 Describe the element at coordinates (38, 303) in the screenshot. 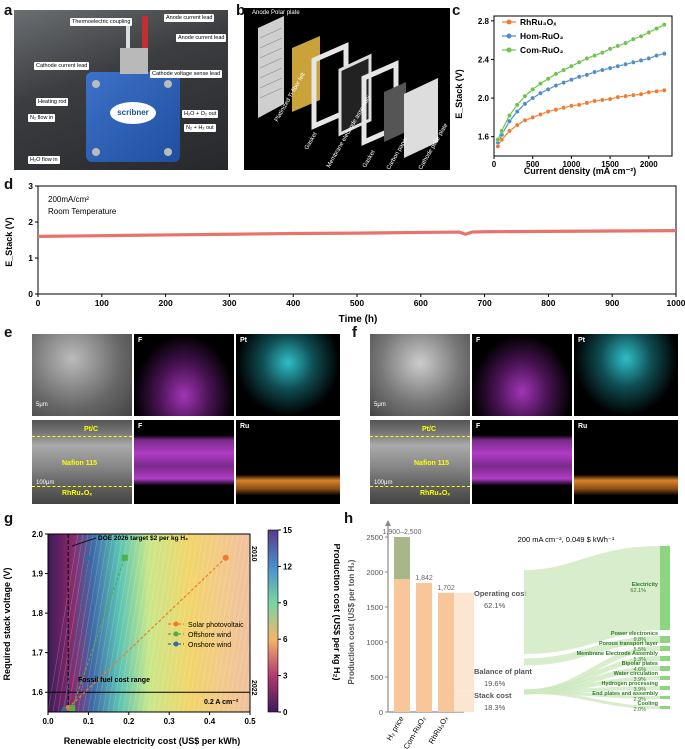

I see `chart-d-xtick-label: 0` at that location.